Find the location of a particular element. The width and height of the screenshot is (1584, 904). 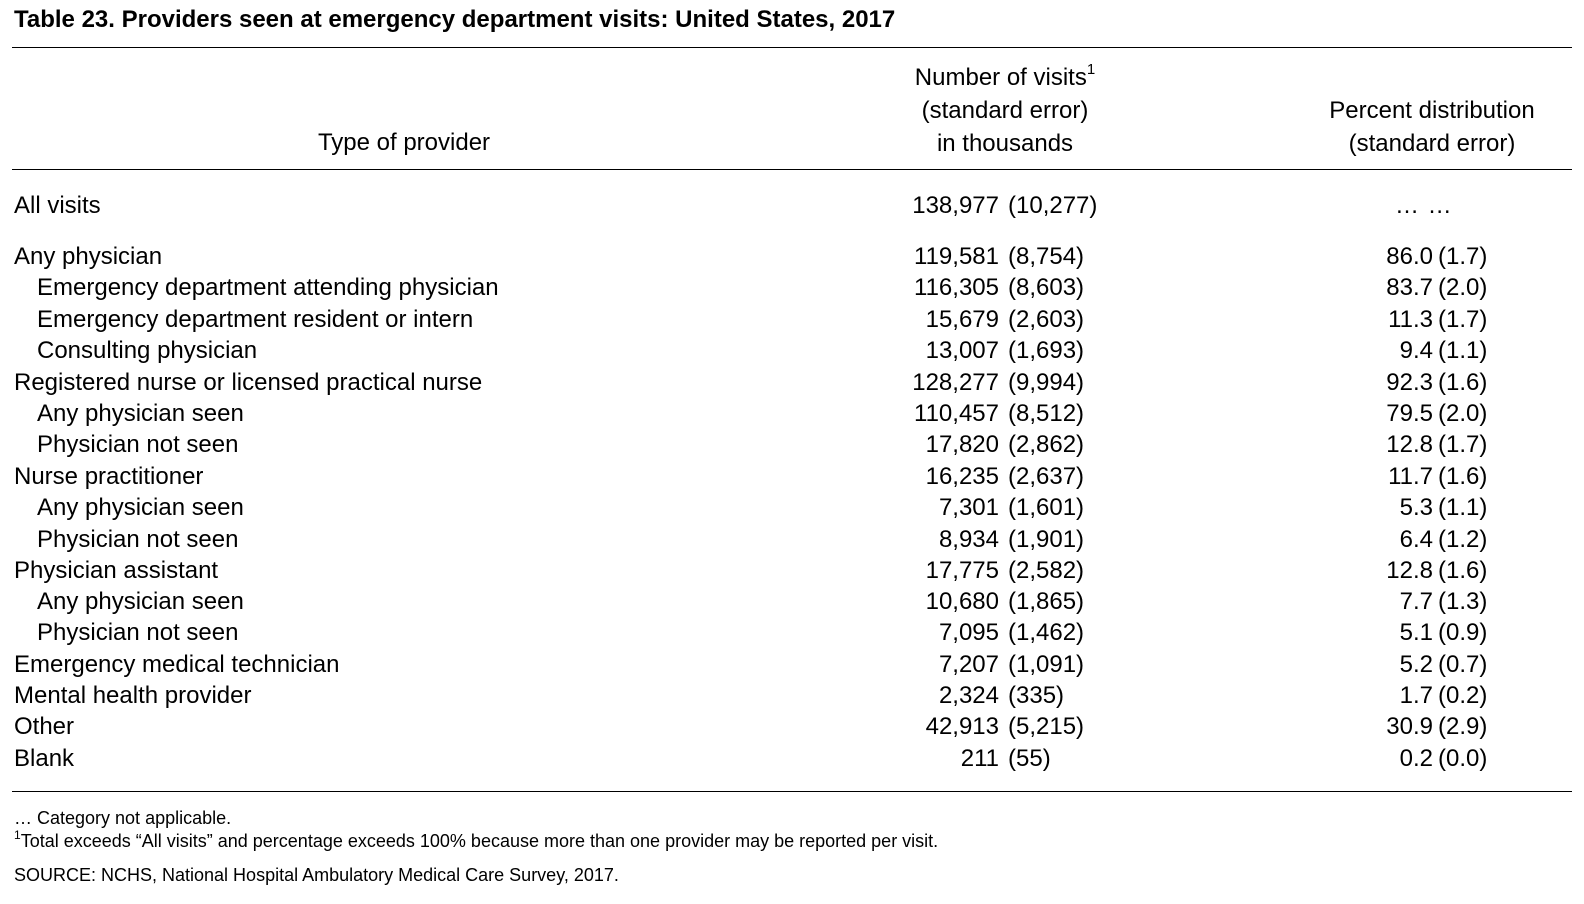

visits-standard-error: (2,582) is located at coordinates (1046, 570).